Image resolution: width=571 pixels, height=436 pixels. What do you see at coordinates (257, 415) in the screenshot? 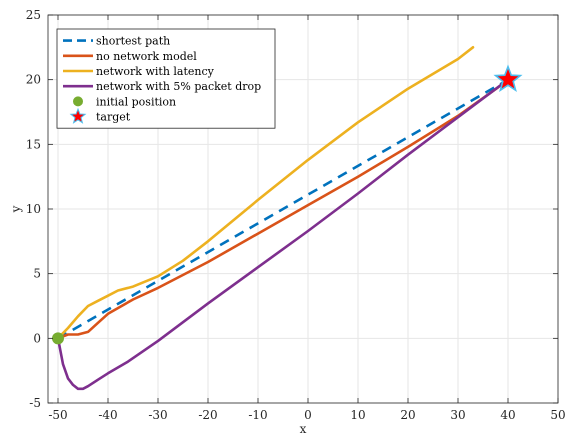
I see `x-tick-label: -10` at bounding box center [257, 415].